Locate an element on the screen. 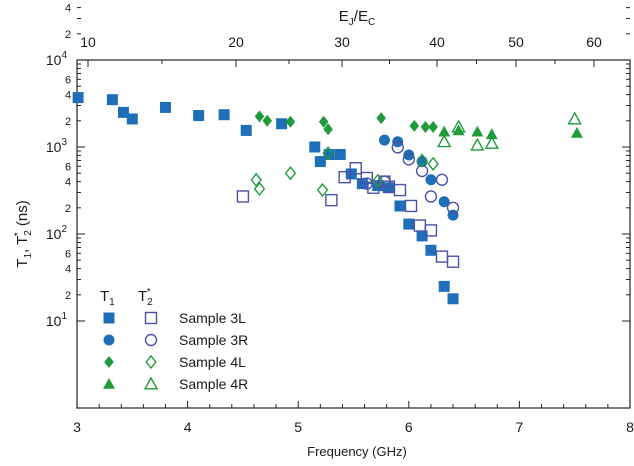 The width and height of the screenshot is (634, 466). y-major-label: 102 is located at coordinates (57, 233).